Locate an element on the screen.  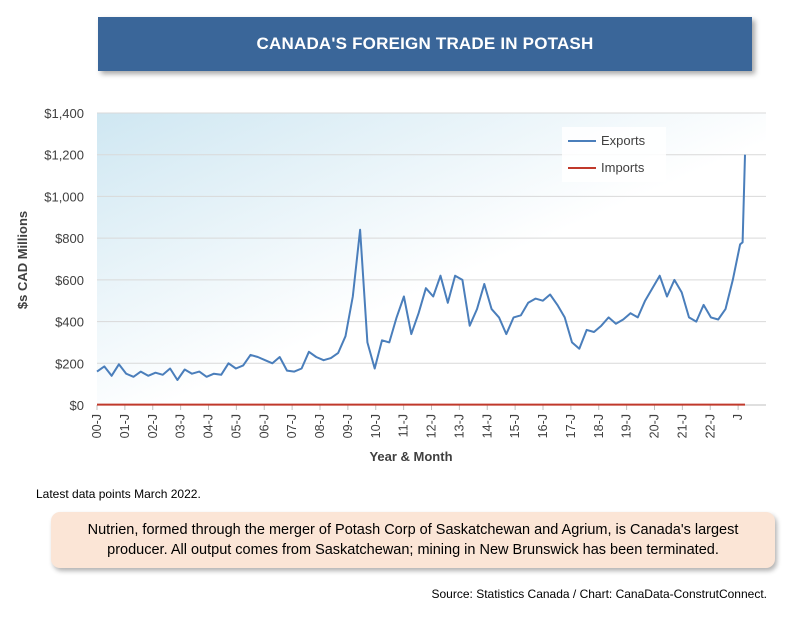
y-tick-label: $200 is located at coordinates (69, 363).